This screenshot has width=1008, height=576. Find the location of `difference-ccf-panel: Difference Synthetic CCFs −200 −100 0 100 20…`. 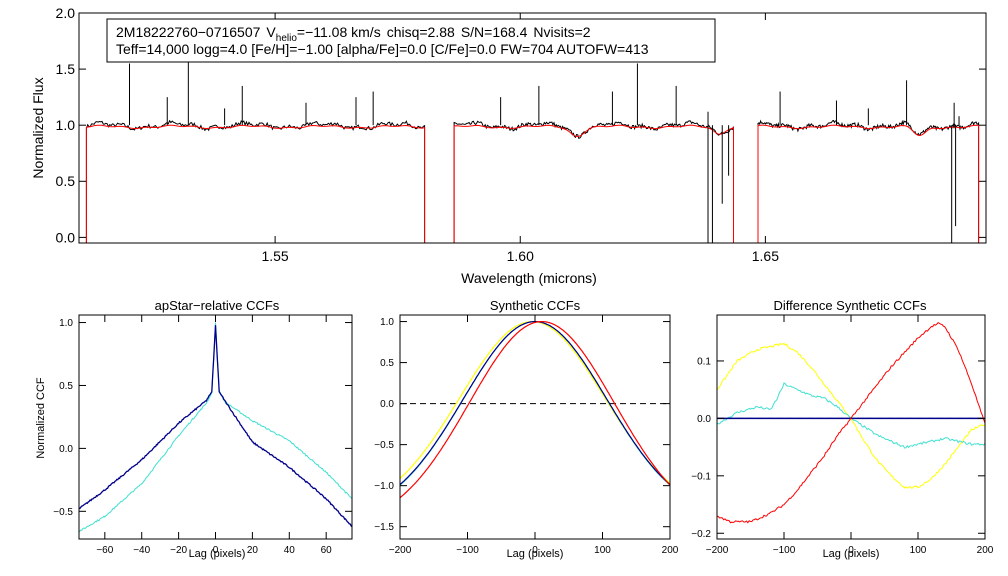

difference-ccf-panel: Difference Synthetic CCFs −200 −100 0 100 20… is located at coordinates (842, 429).